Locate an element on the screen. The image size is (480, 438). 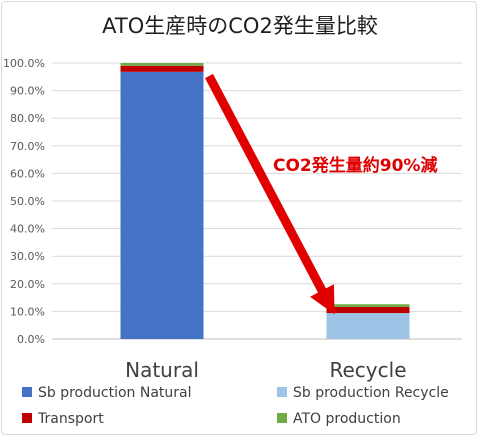
y-tick-label: 50.0% is located at coordinates (27, 201).